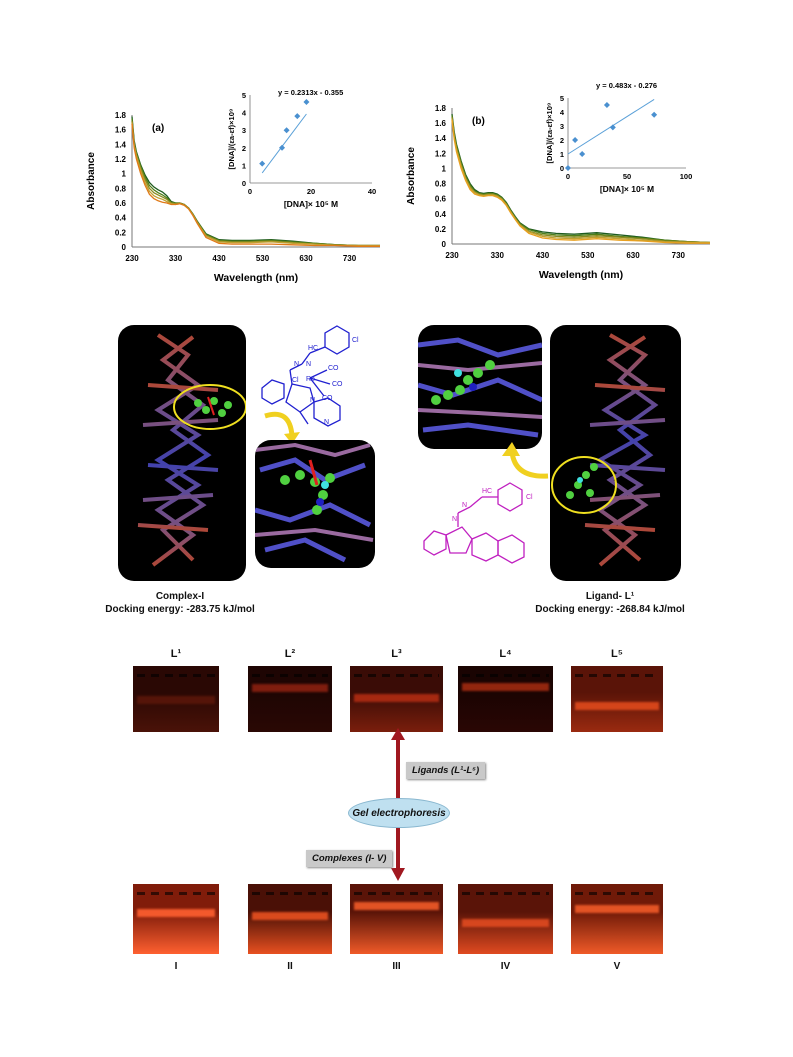 The image size is (793, 1057). I want to click on gel-ligand-title: L¹, so click(176, 654).